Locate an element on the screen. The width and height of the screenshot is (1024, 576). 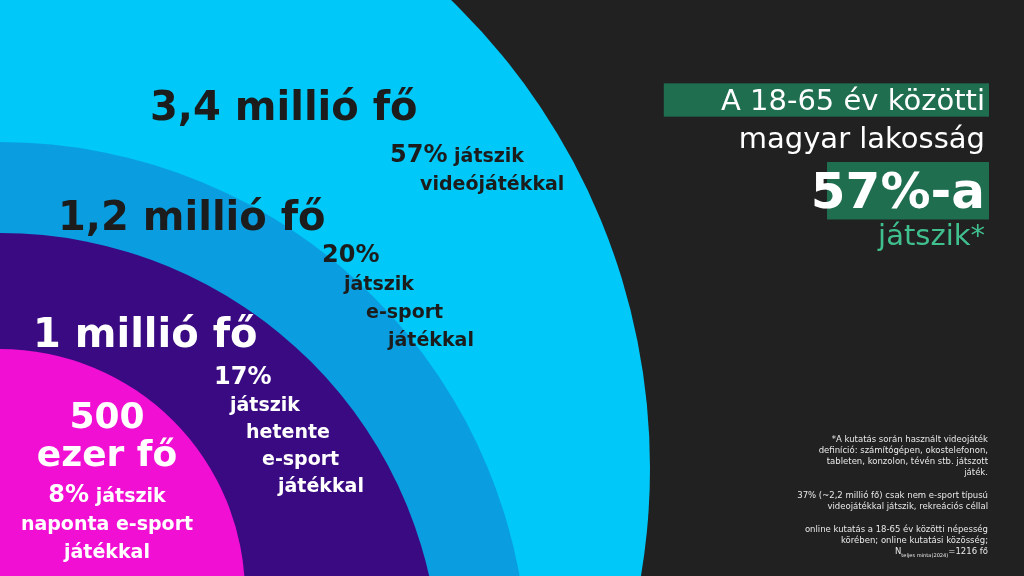
category-label: 500 ezer fő is located at coordinates (107, 434).